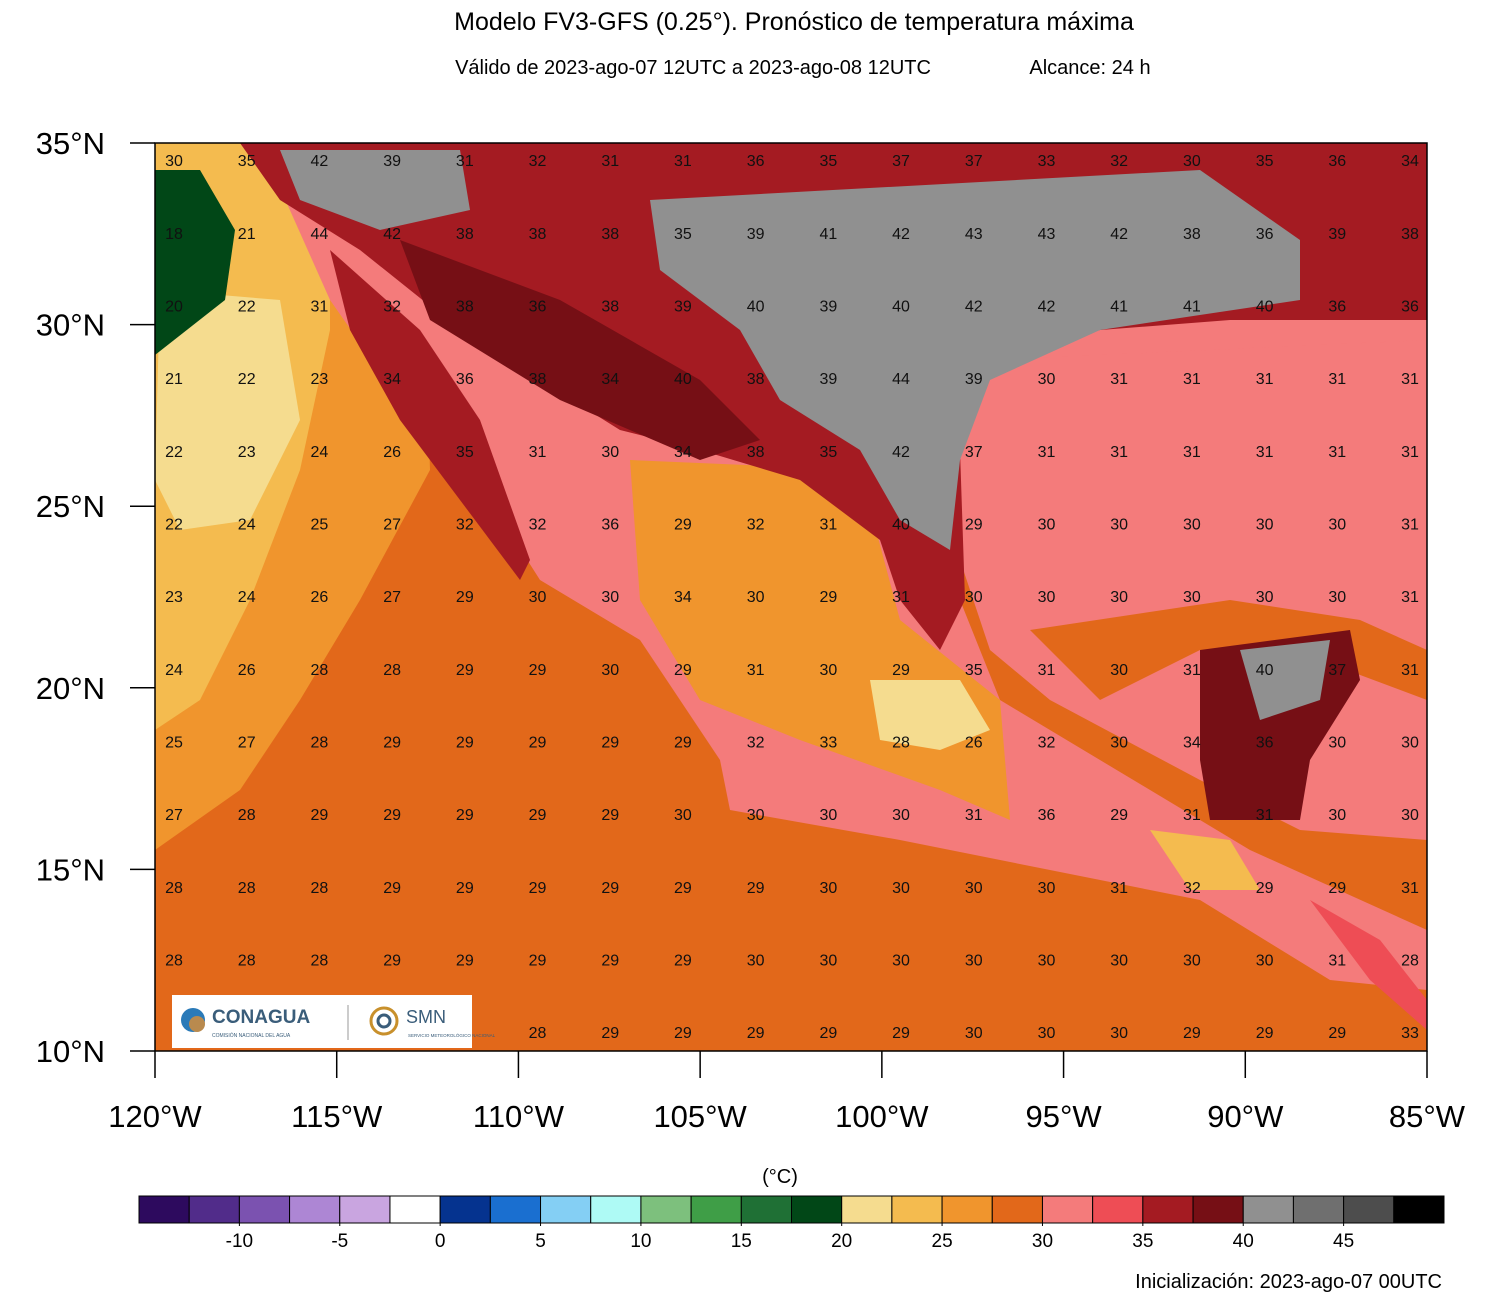 Image resolution: width=1500 pixels, height=1305 pixels. Describe the element at coordinates (174, 307) in the screenshot. I see `temp-value: 20` at that location.